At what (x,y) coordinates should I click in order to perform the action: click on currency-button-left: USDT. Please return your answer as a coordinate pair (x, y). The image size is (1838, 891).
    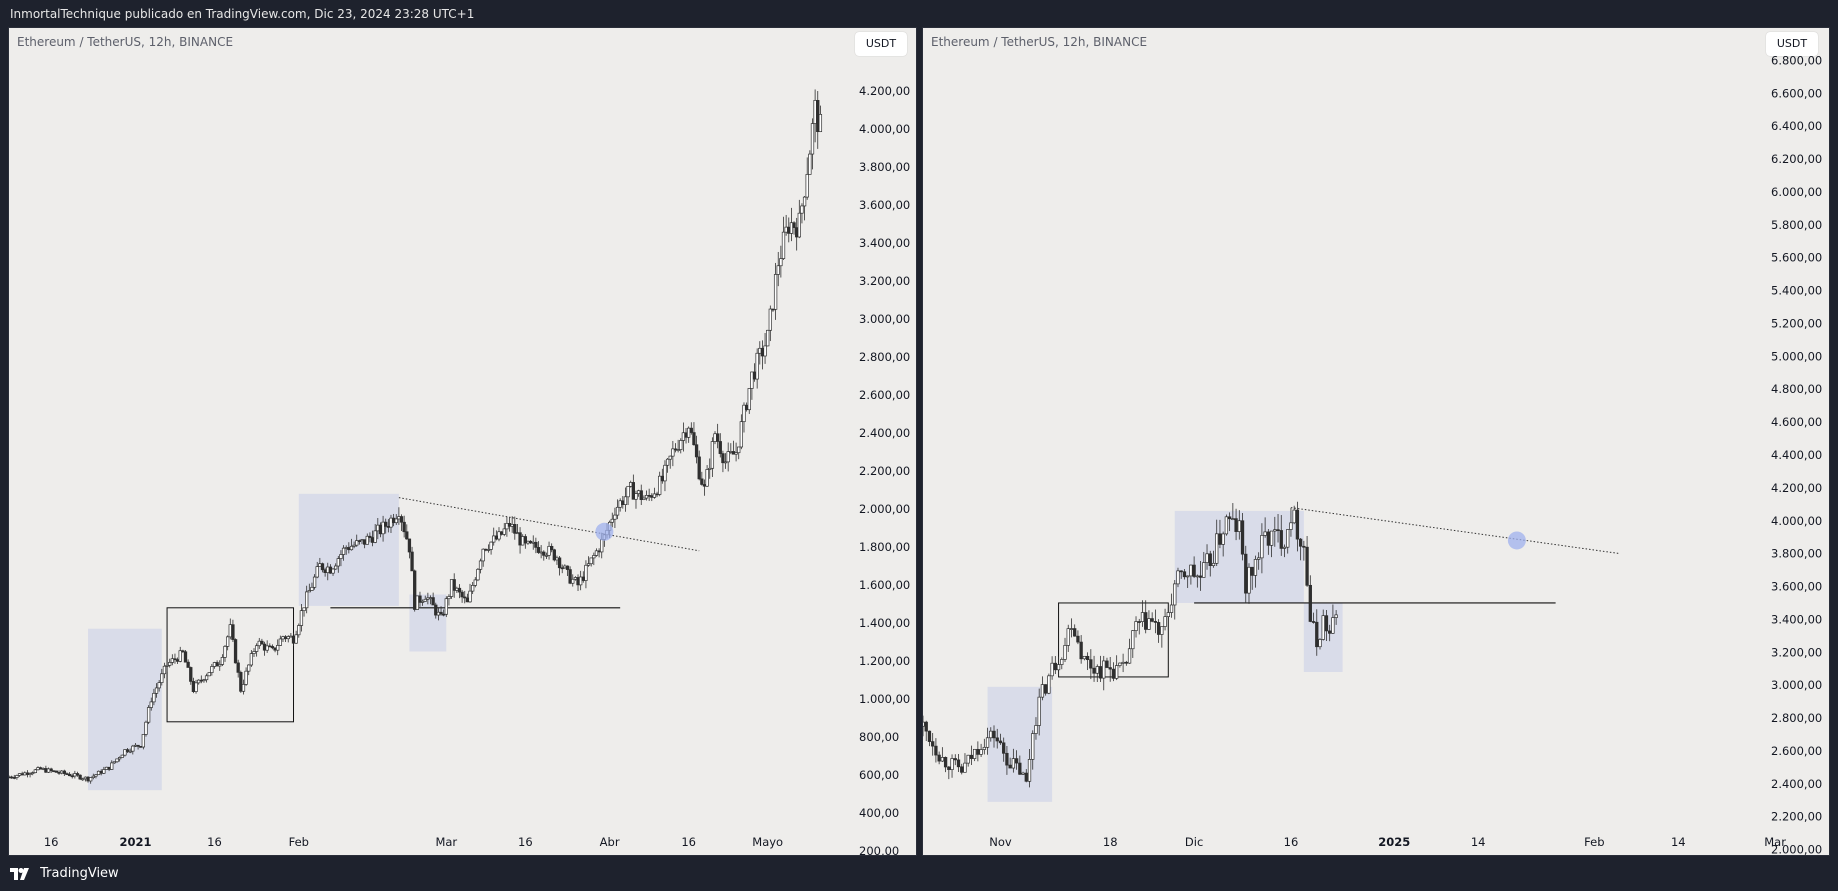
    Looking at the image, I should click on (881, 44).